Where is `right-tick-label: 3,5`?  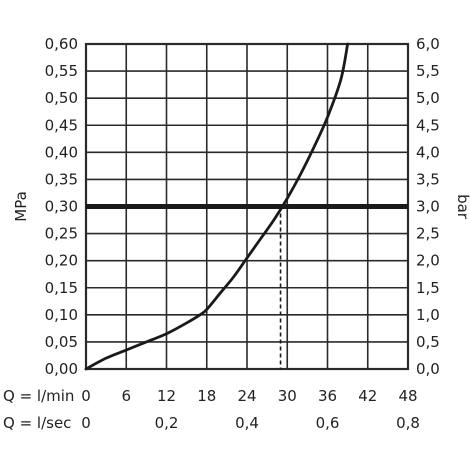 right-tick-label: 3,5 is located at coordinates (428, 179).